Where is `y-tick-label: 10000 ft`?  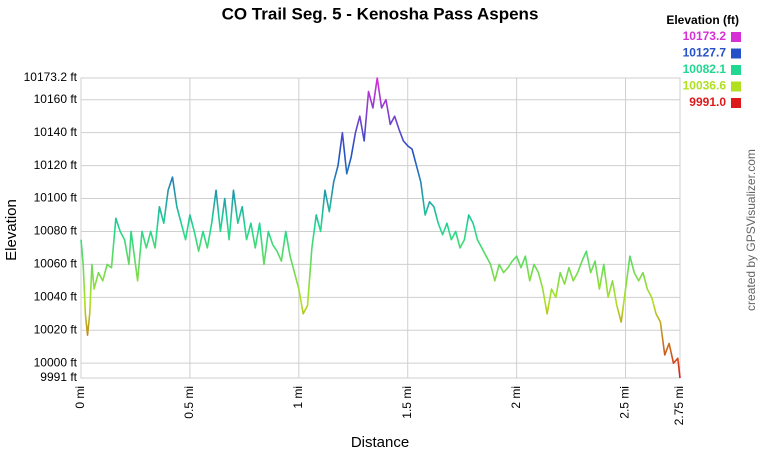 y-tick-label: 10000 ft is located at coordinates (56, 362).